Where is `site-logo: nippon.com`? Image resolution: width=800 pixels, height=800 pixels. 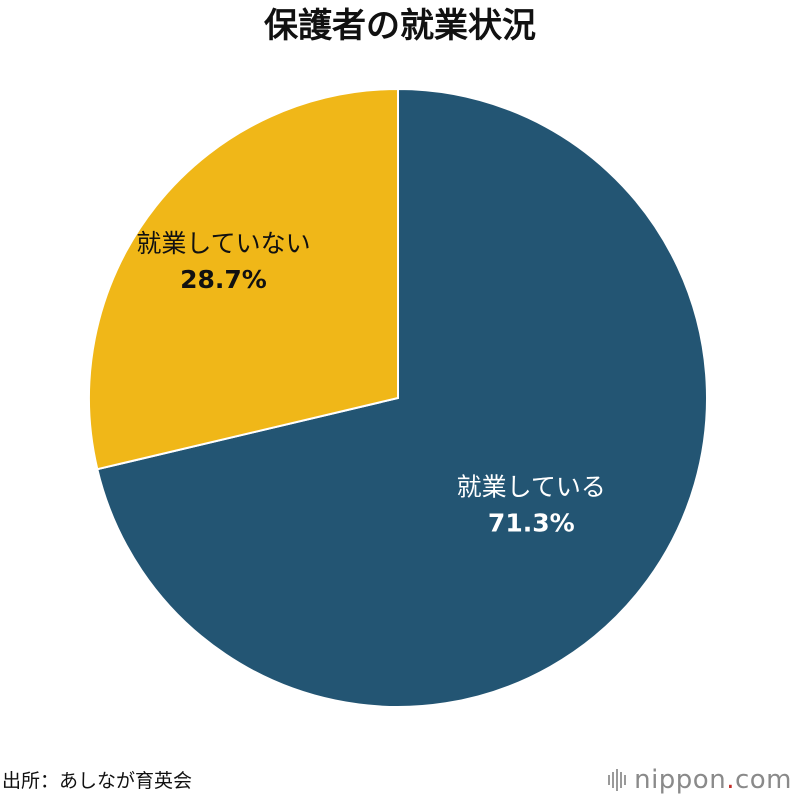 site-logo: nippon.com is located at coordinates (700, 780).